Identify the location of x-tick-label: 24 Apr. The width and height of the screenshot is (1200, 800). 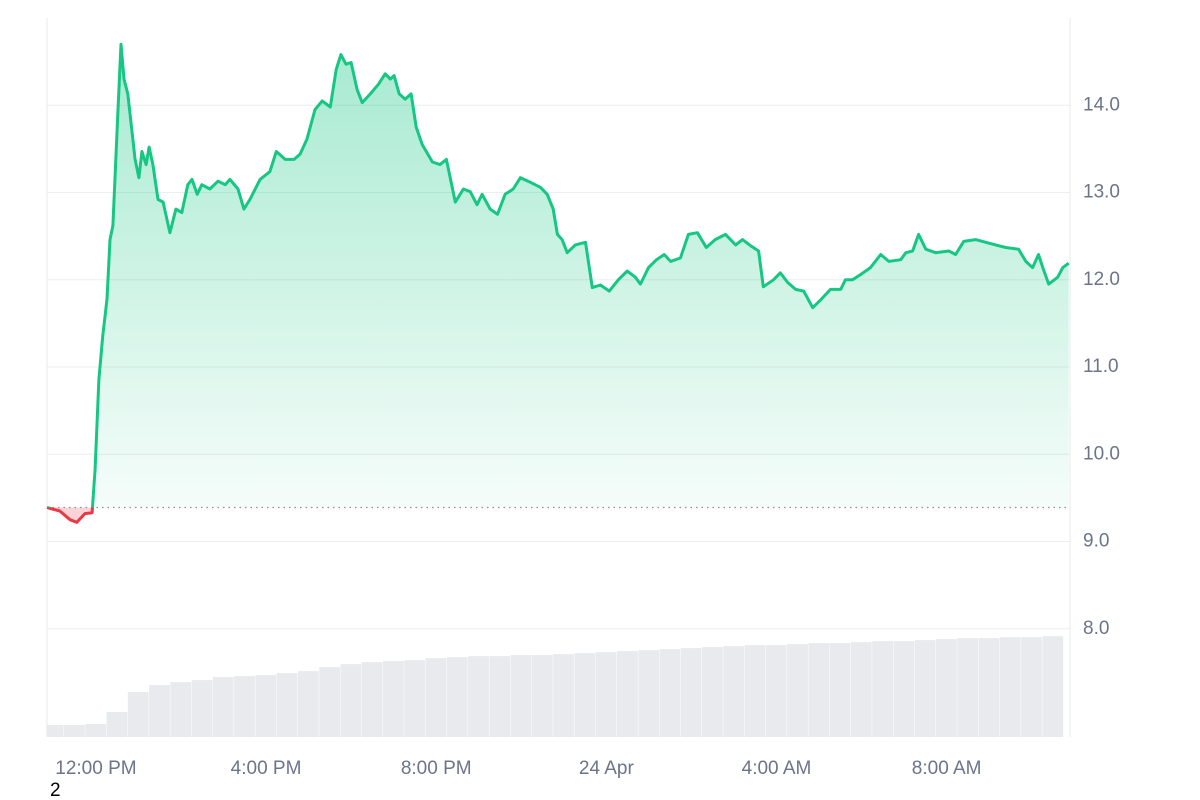
(607, 768).